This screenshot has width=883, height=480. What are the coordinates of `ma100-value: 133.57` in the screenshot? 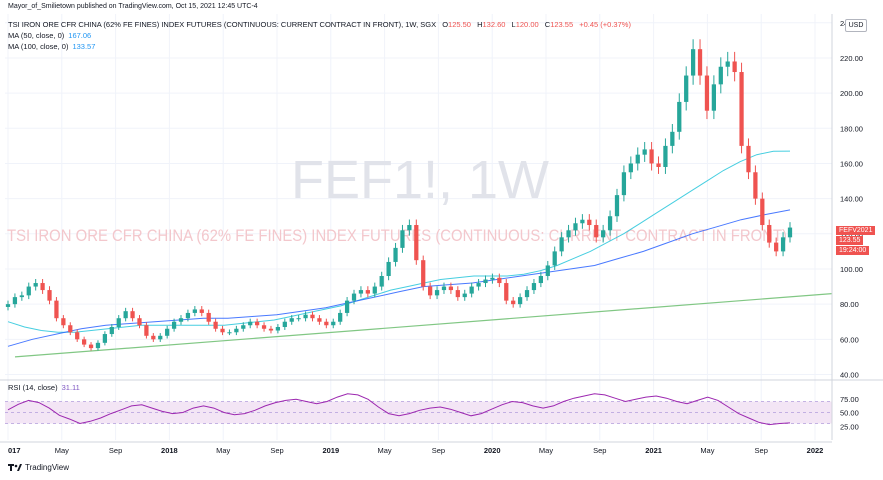 It's located at (84, 46).